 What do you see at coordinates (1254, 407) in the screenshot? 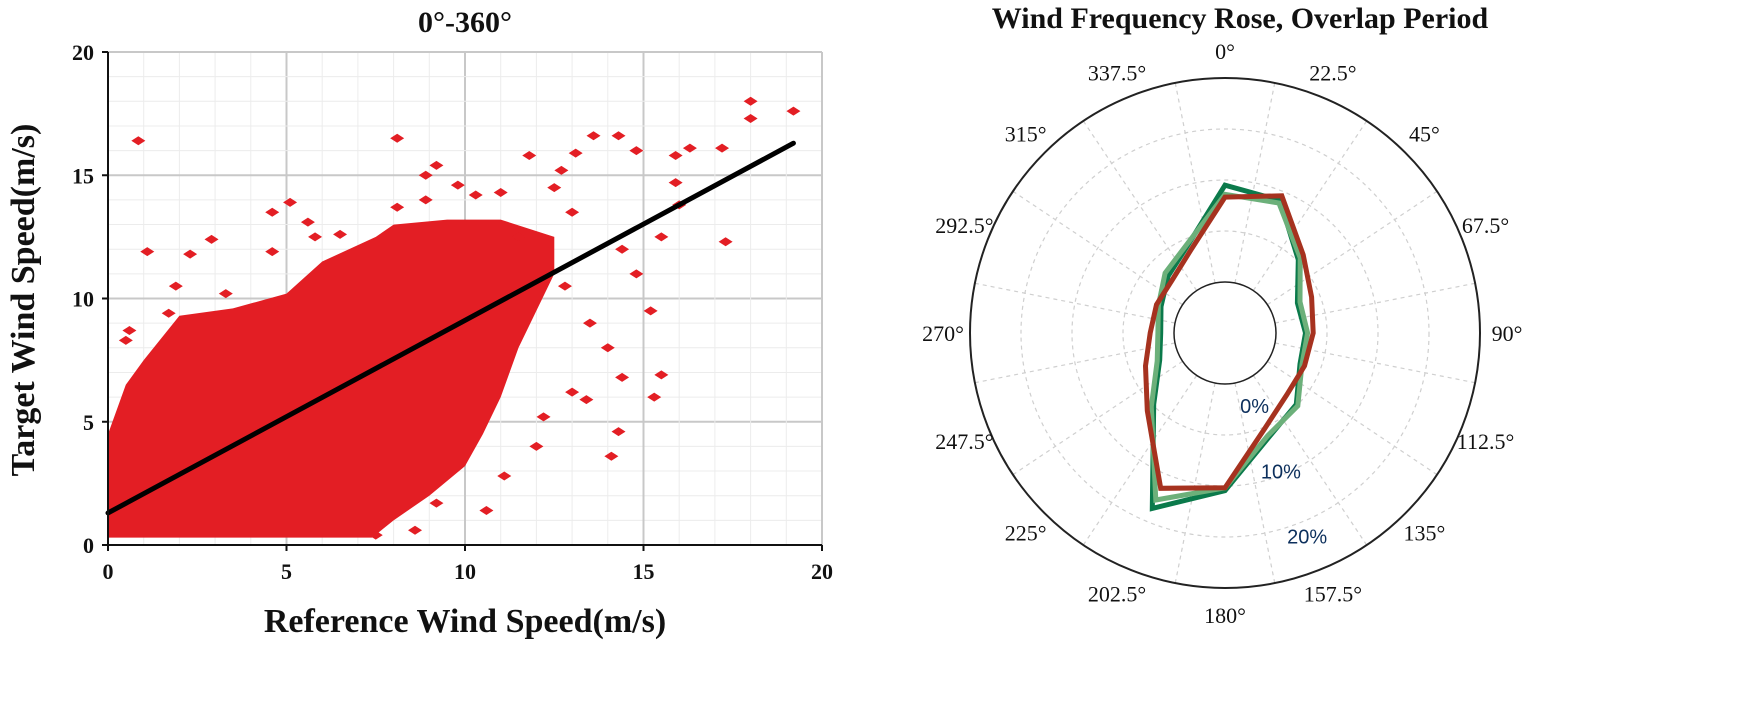
I see `radial-label: 0%` at bounding box center [1254, 407].